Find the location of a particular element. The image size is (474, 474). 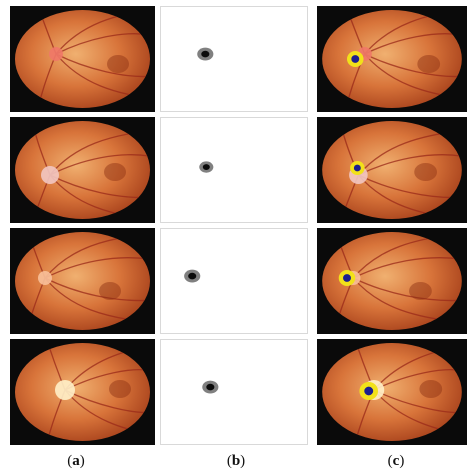

blood-vessels is located at coordinates (396, 281).